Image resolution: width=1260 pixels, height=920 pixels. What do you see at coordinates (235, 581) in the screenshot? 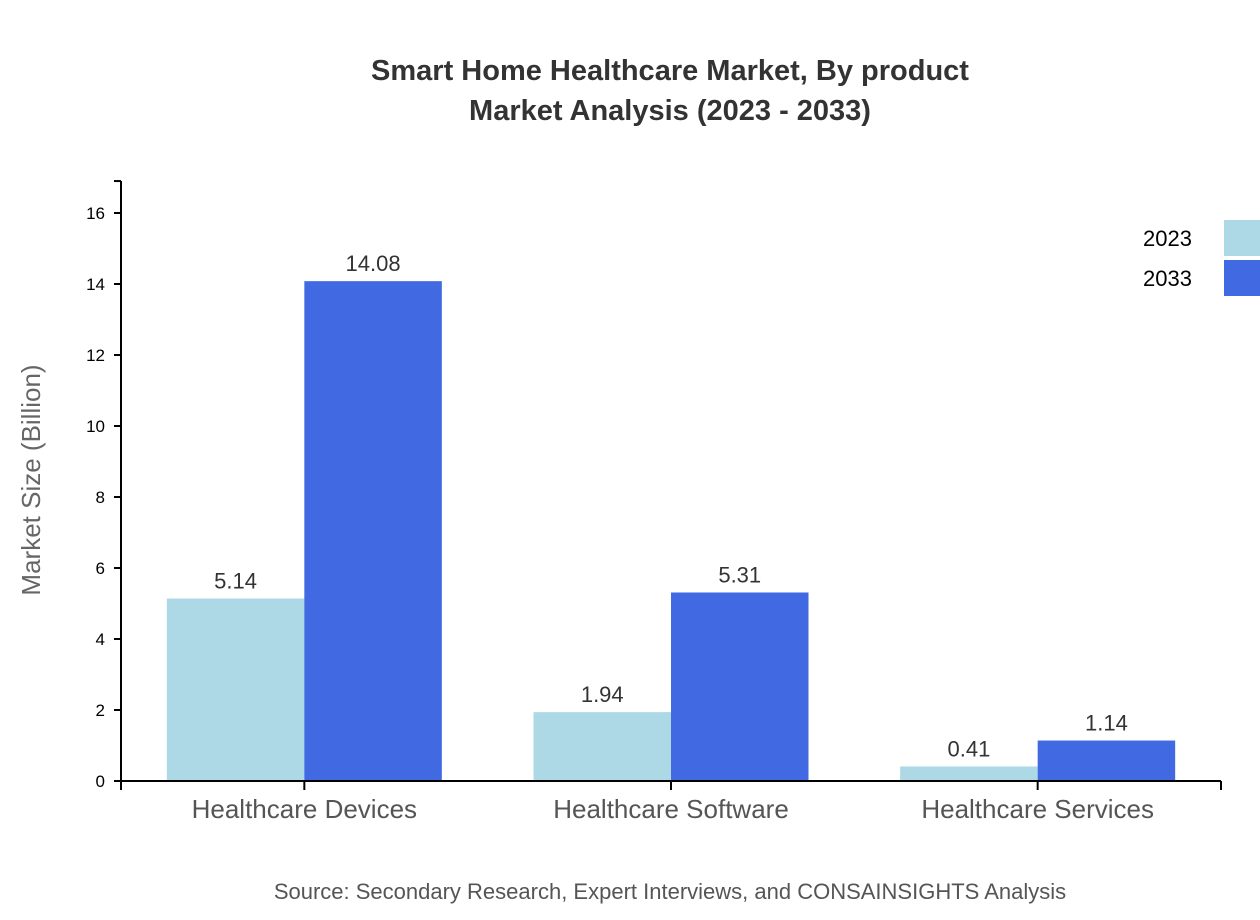
I see `data-label: 5.14` at bounding box center [235, 581].